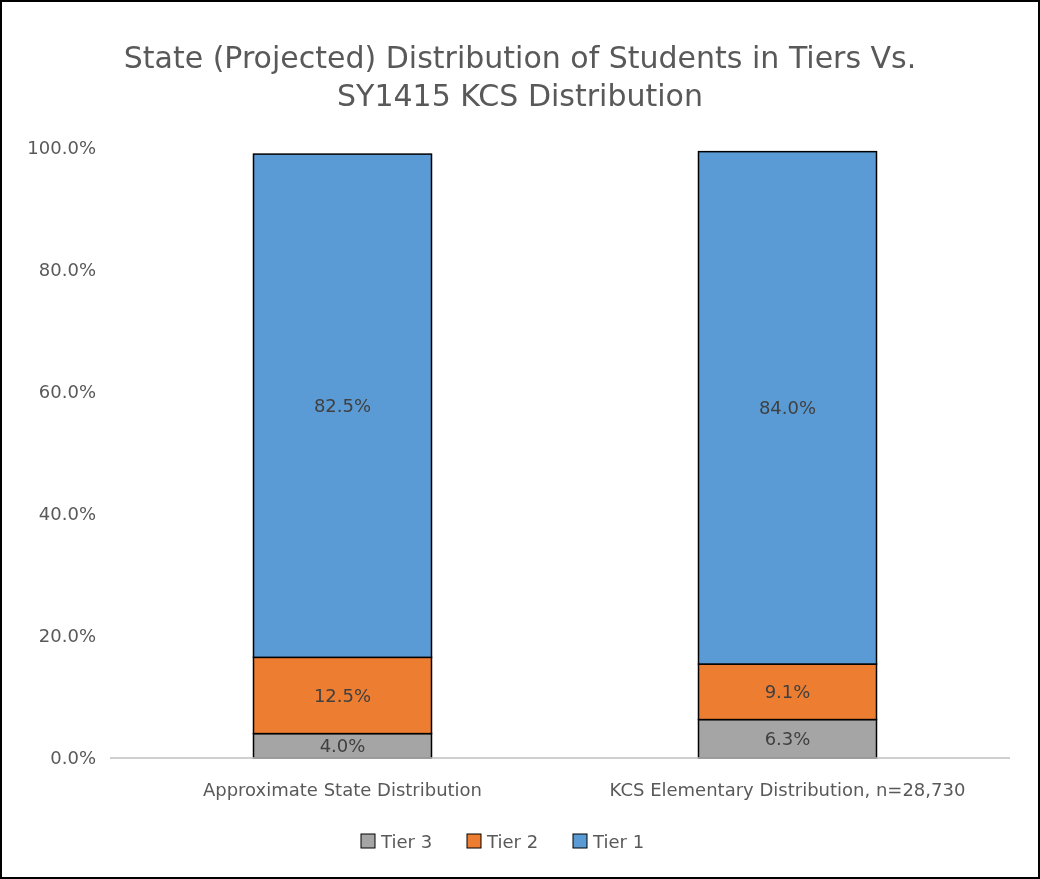 This screenshot has width=1040, height=879. I want to click on x-tick-label: Approximate State Distribution, so click(342, 789).